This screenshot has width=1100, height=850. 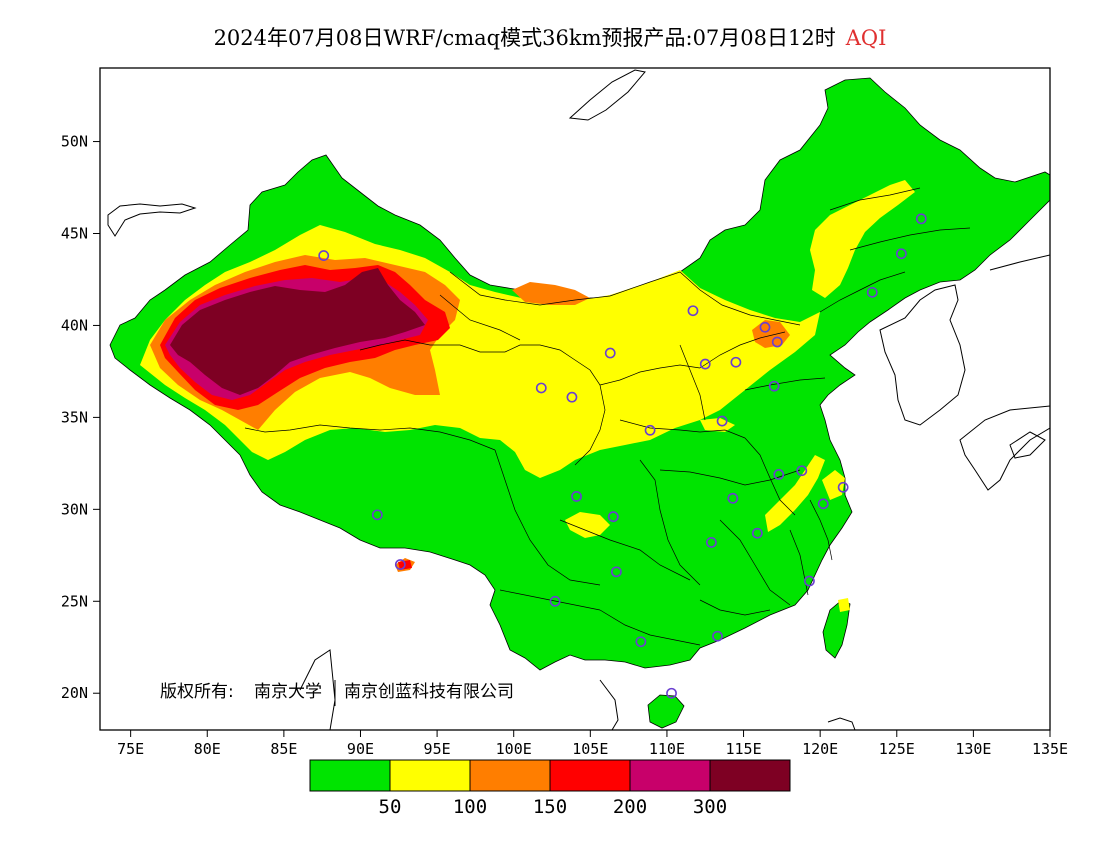 I want to click on border-sichuan, so click(x=547, y=517).